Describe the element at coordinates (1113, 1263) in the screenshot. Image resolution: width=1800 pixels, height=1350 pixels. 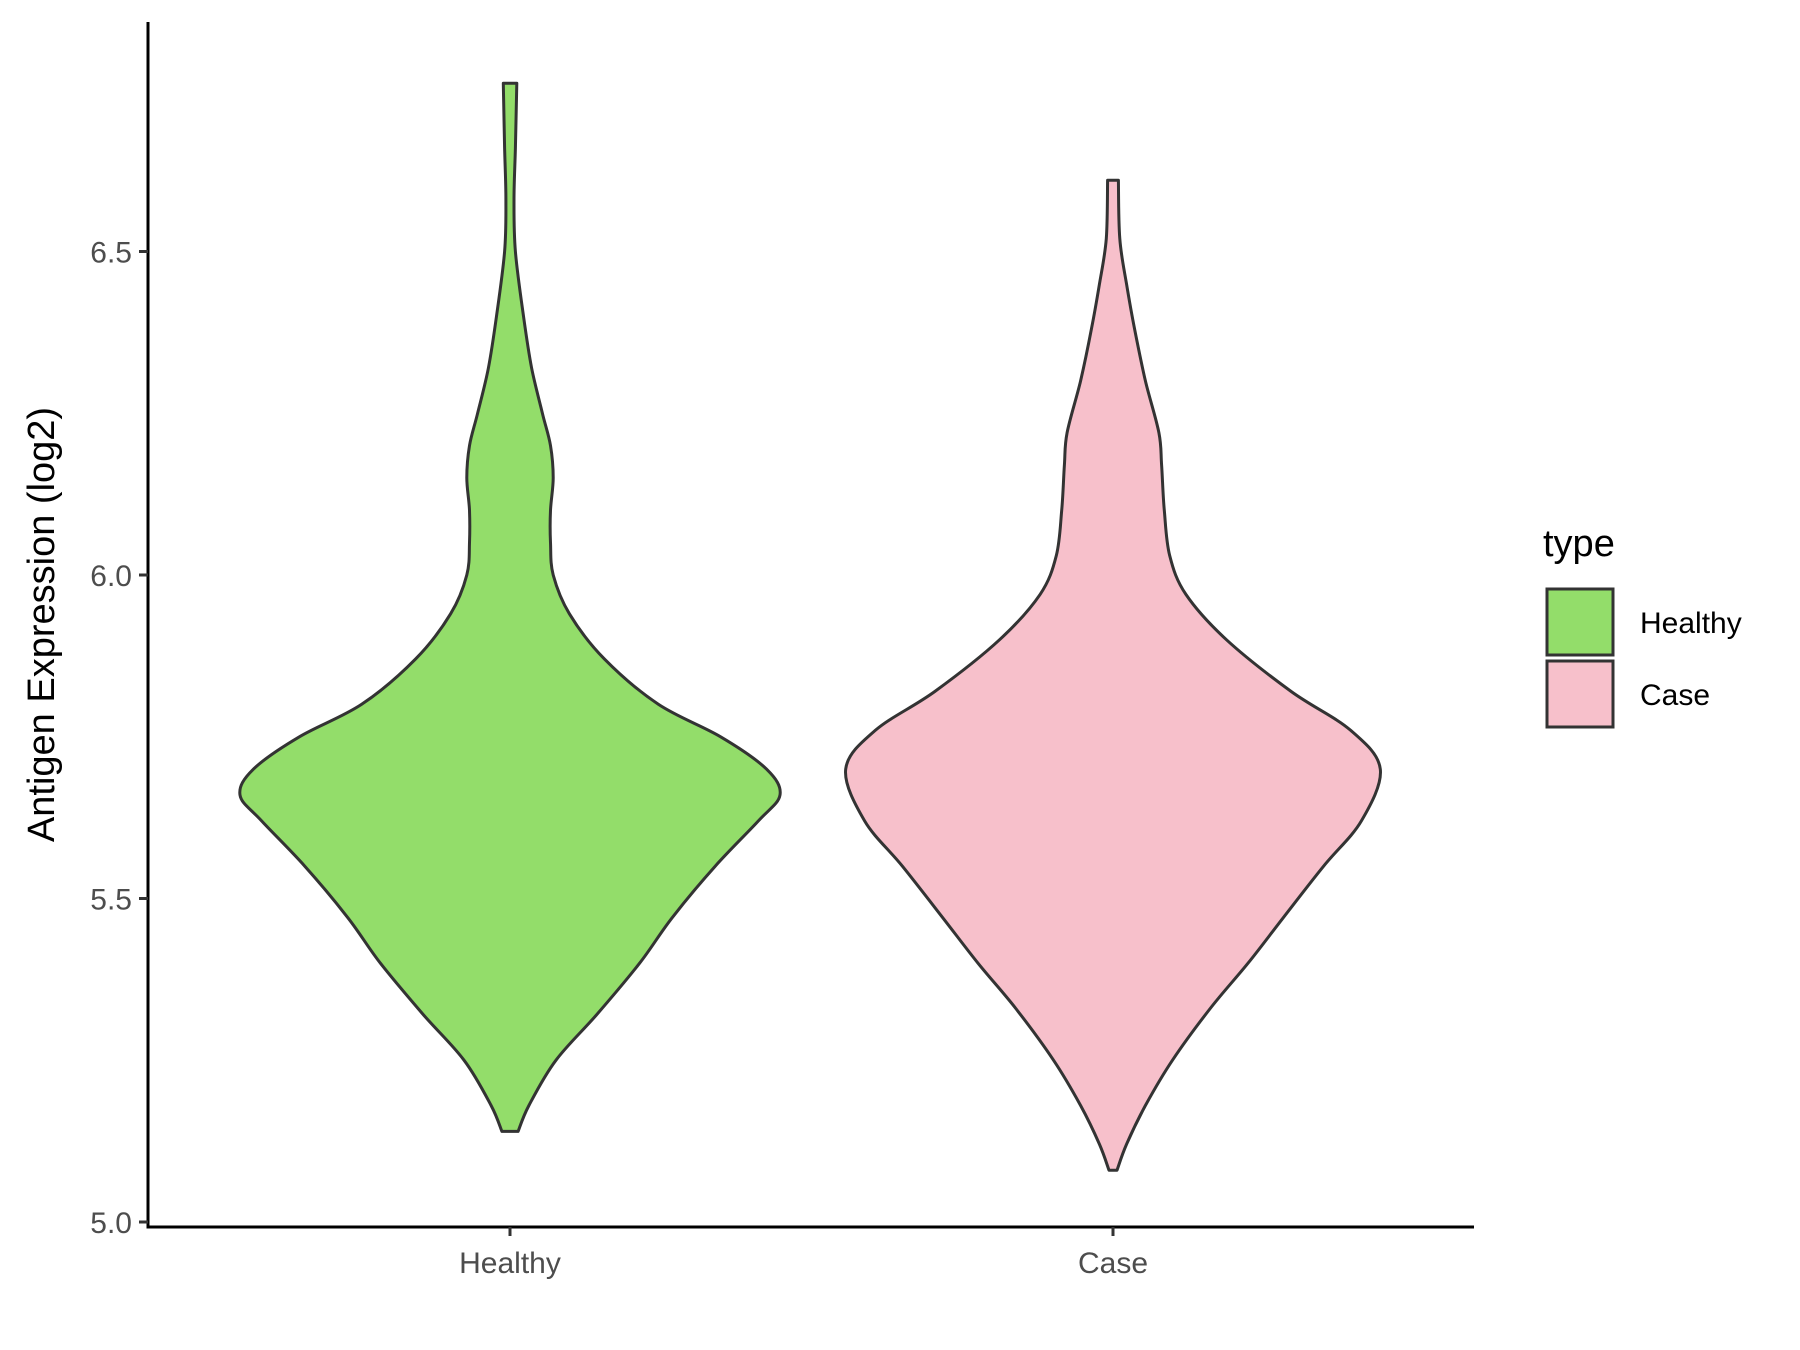
I see `x-tick-label: Case` at that location.